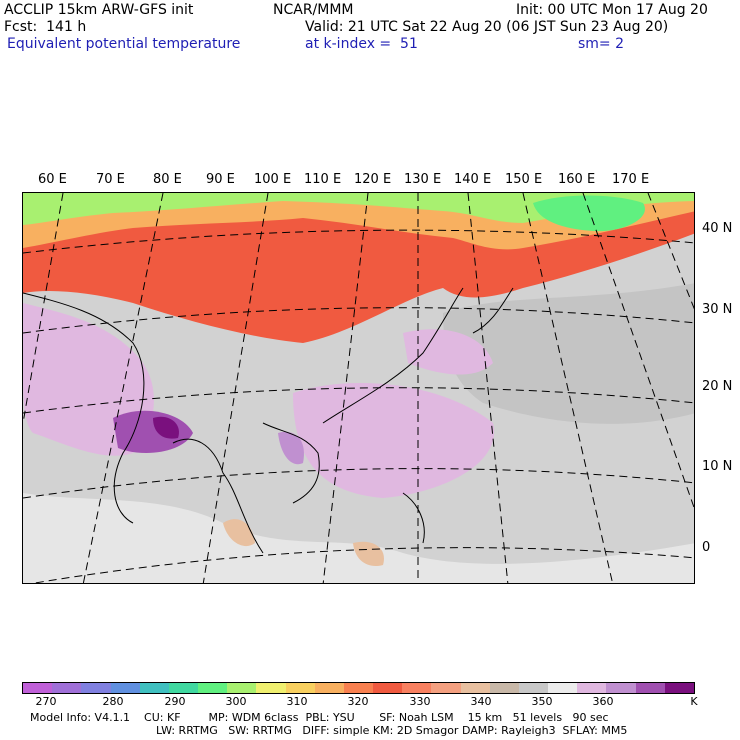 This screenshot has height=740, width=740. Describe the element at coordinates (291, 448) in the screenshot. I see `moist-region-indochina` at that location.